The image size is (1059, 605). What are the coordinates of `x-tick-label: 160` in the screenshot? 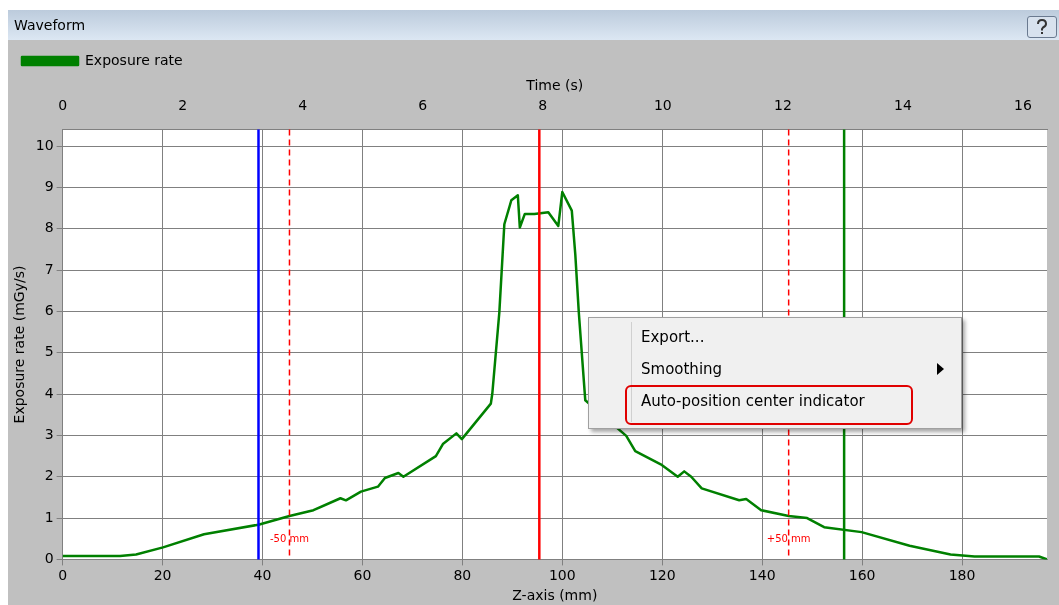 It's located at (862, 575).